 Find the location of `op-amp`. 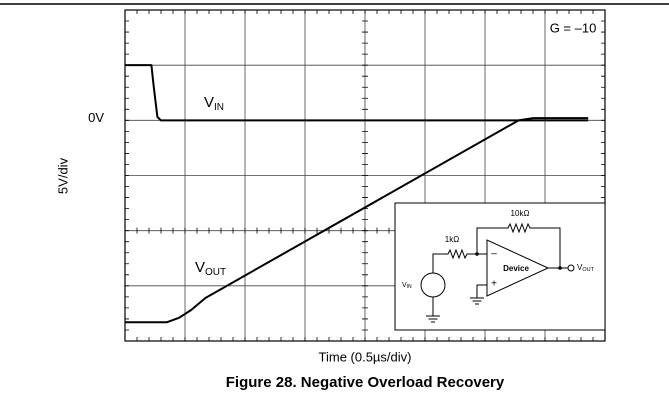

op-amp is located at coordinates (518, 268).